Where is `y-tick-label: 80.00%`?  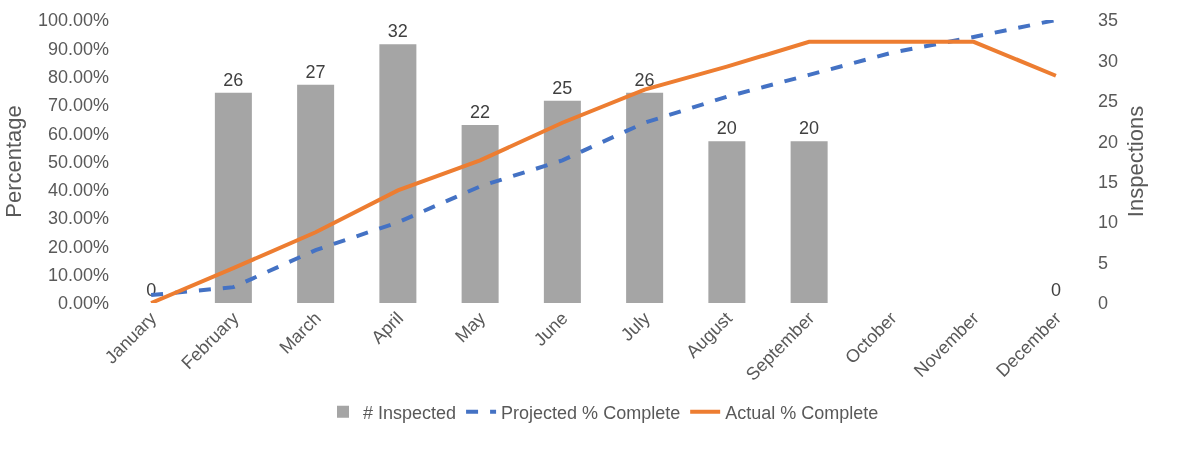 y-tick-label: 80.00% is located at coordinates (78, 76).